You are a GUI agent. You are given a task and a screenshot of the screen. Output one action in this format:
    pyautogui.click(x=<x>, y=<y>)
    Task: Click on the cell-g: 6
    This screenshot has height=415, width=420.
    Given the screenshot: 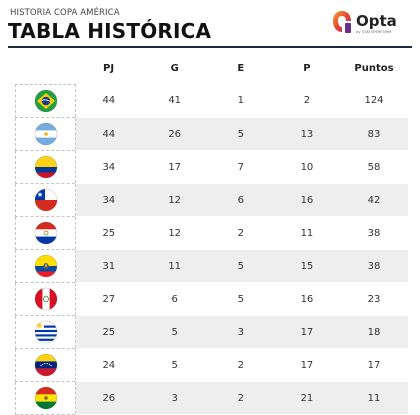 What is the action you would take?
    pyautogui.click(x=174, y=299)
    